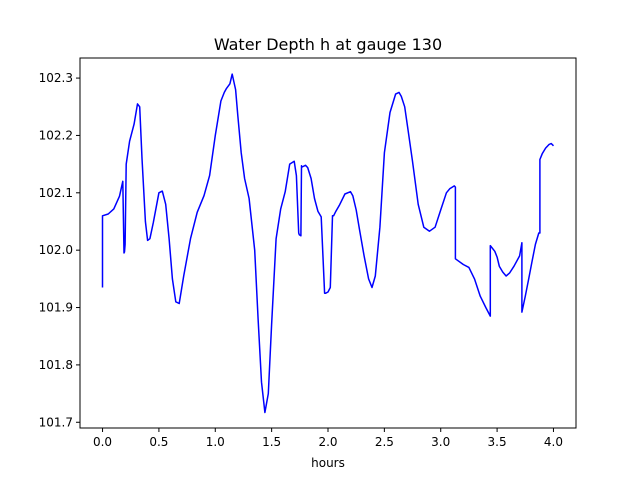  What do you see at coordinates (327, 442) in the screenshot?
I see `x-tick-label: 2.0` at bounding box center [327, 442].